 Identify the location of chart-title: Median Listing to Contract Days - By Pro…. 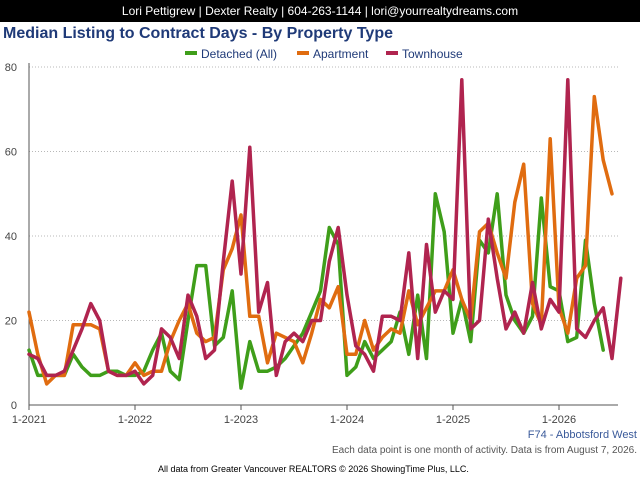
(198, 33).